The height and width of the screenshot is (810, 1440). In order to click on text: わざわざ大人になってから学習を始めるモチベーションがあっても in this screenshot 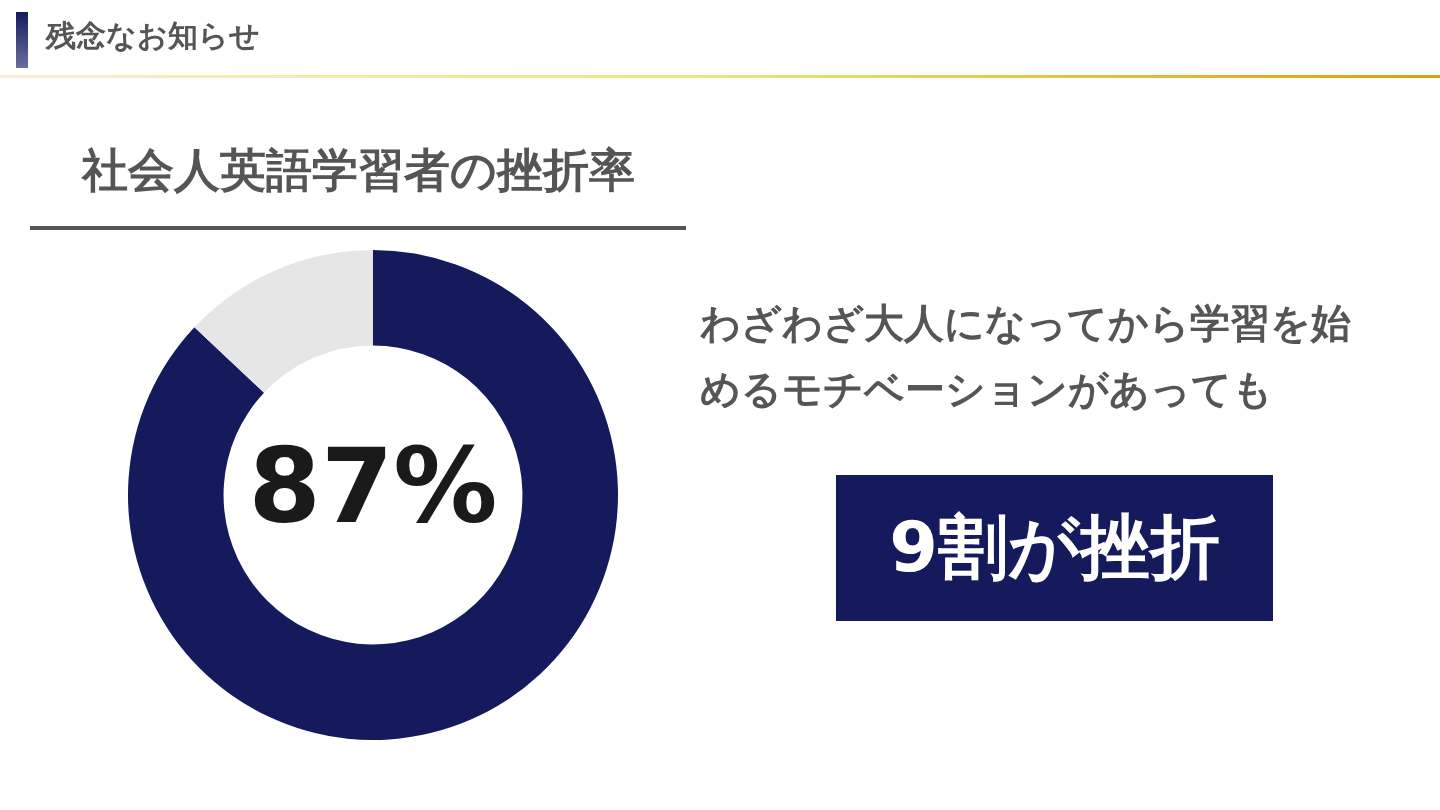, I will do `click(1026, 356)`.